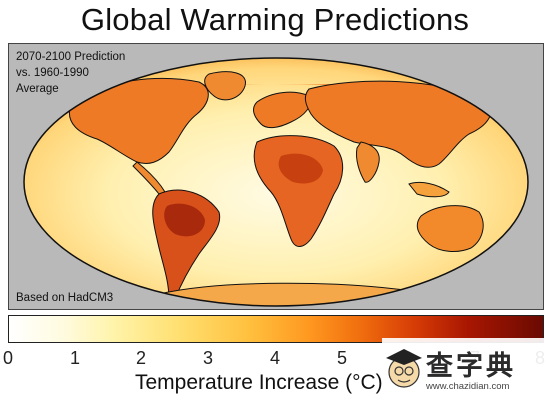 The image size is (550, 406). Describe the element at coordinates (275, 19) in the screenshot. I see `map-title: Global Warming Predictions` at that location.